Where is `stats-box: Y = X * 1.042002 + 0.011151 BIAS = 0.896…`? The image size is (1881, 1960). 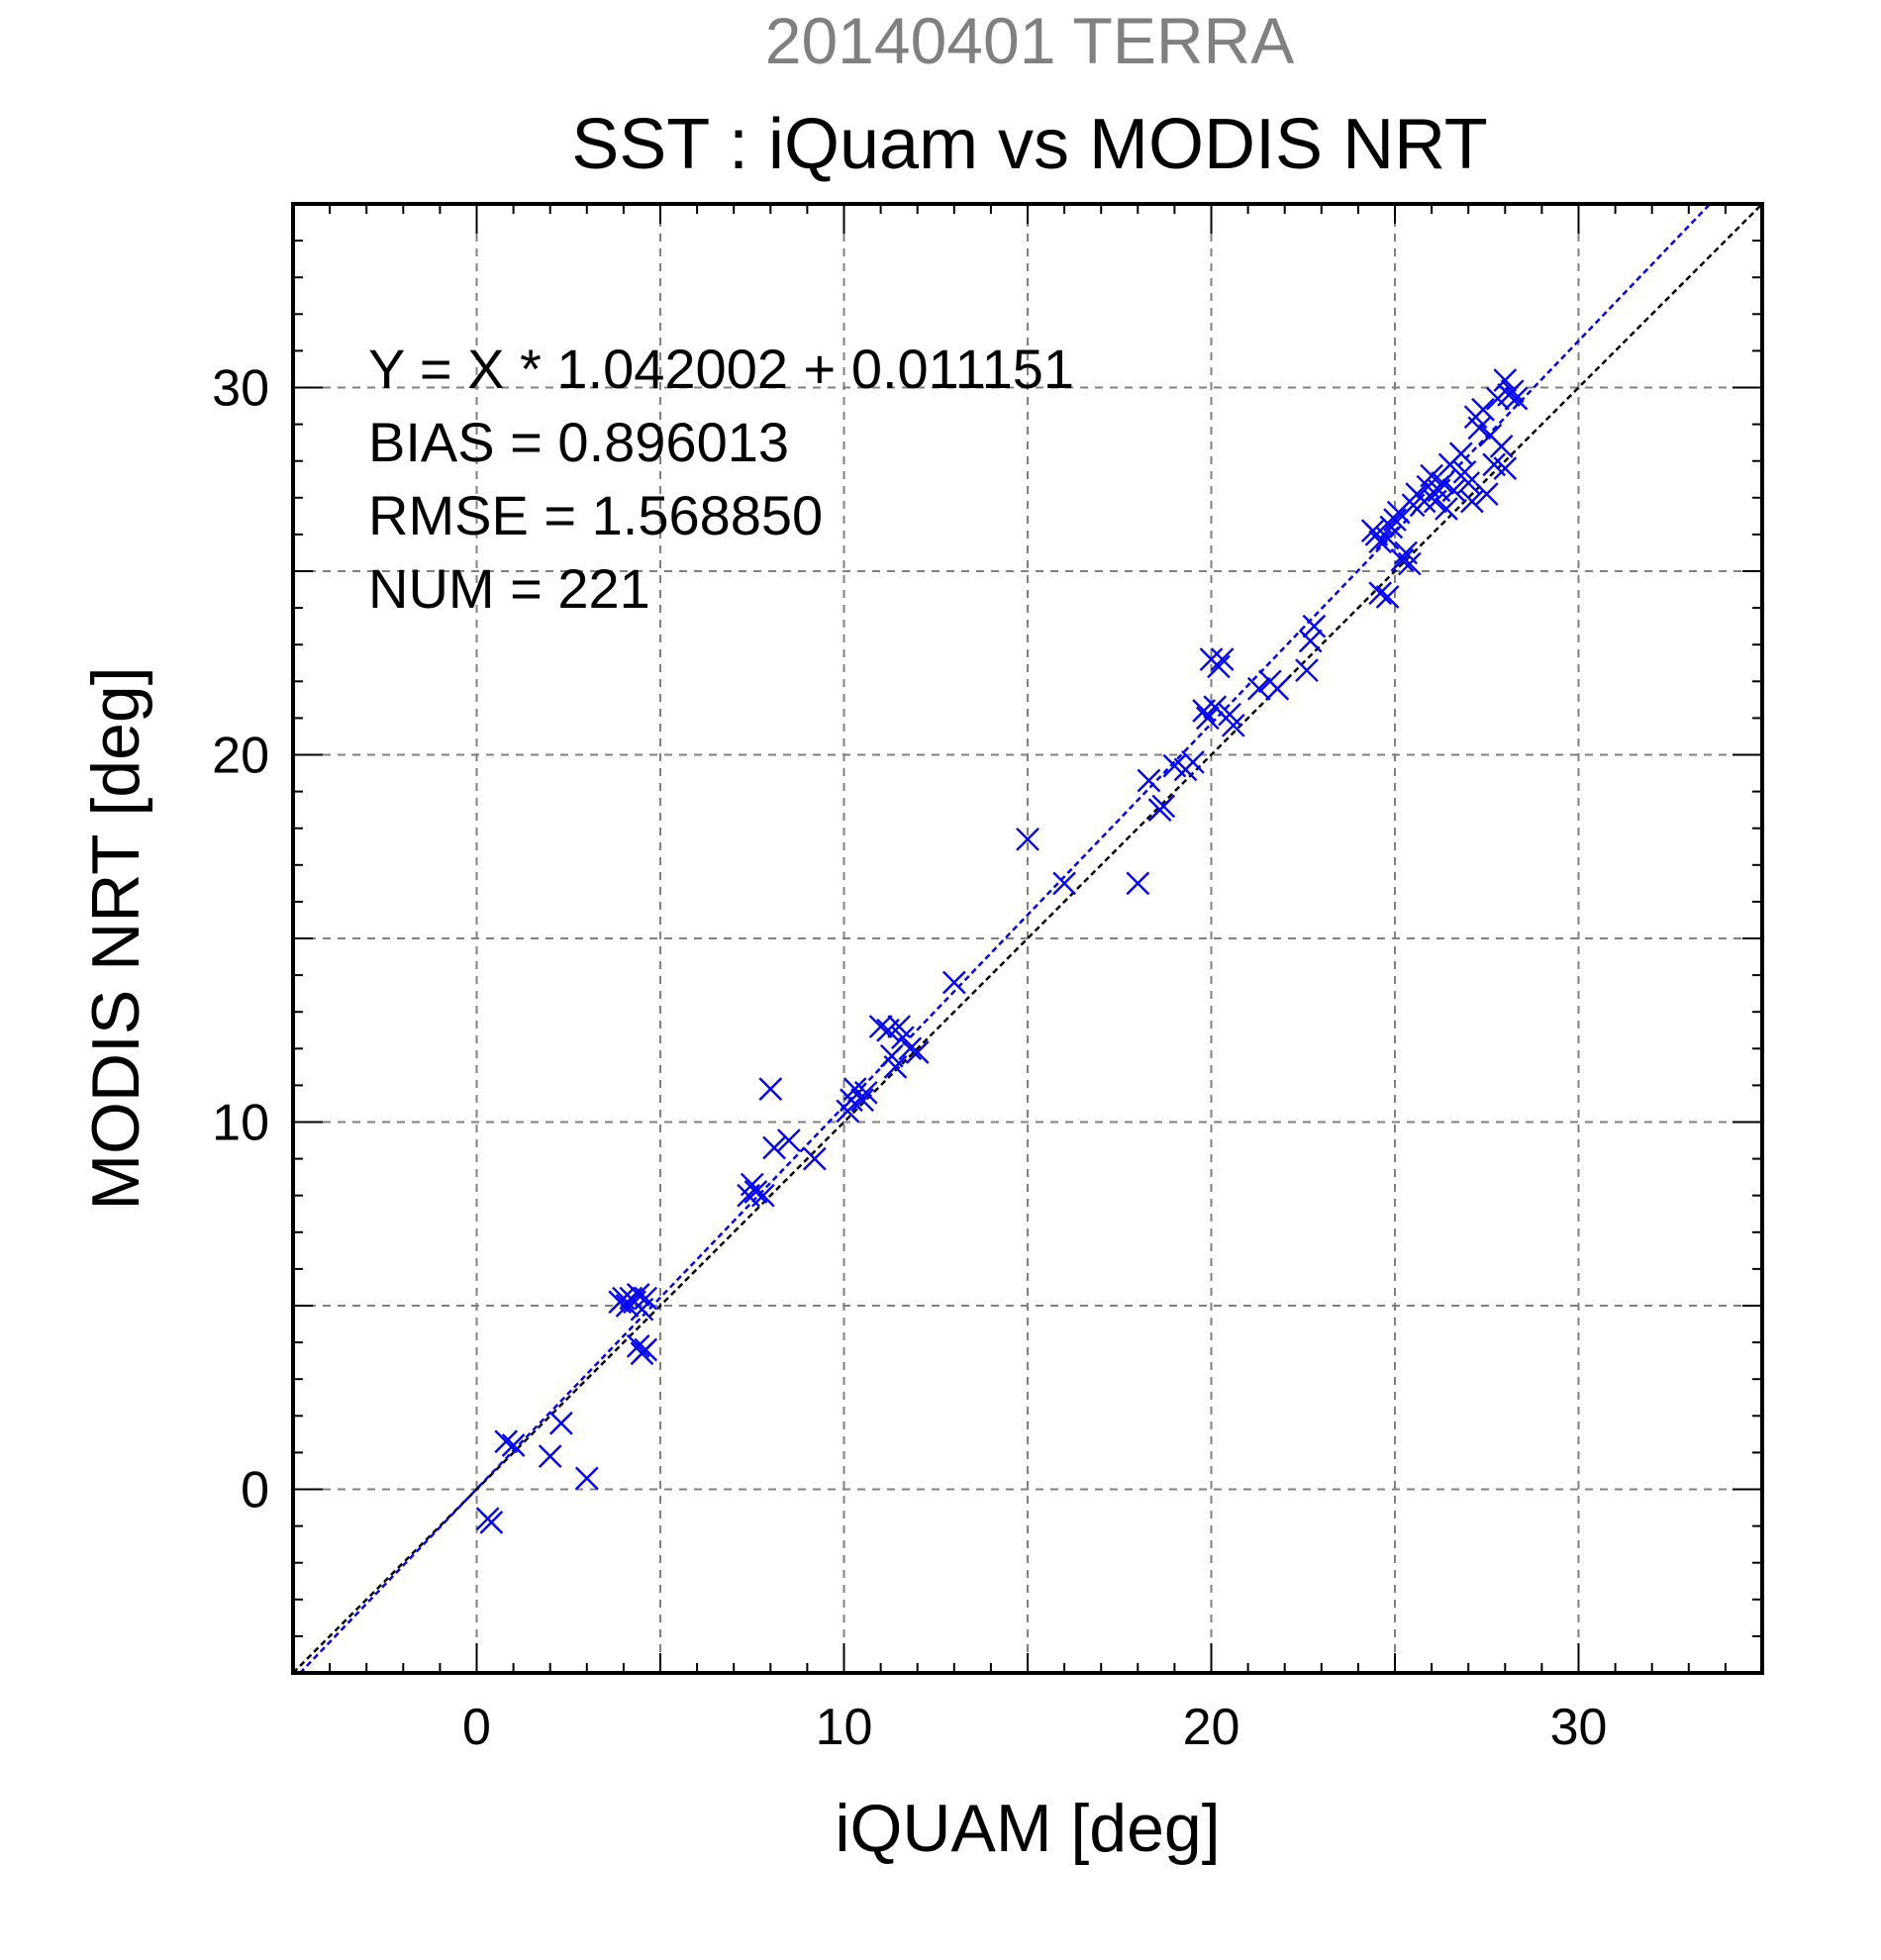
stats-box: Y = X * 1.042002 + 0.011151 BIAS = 0.896… is located at coordinates (721, 479).